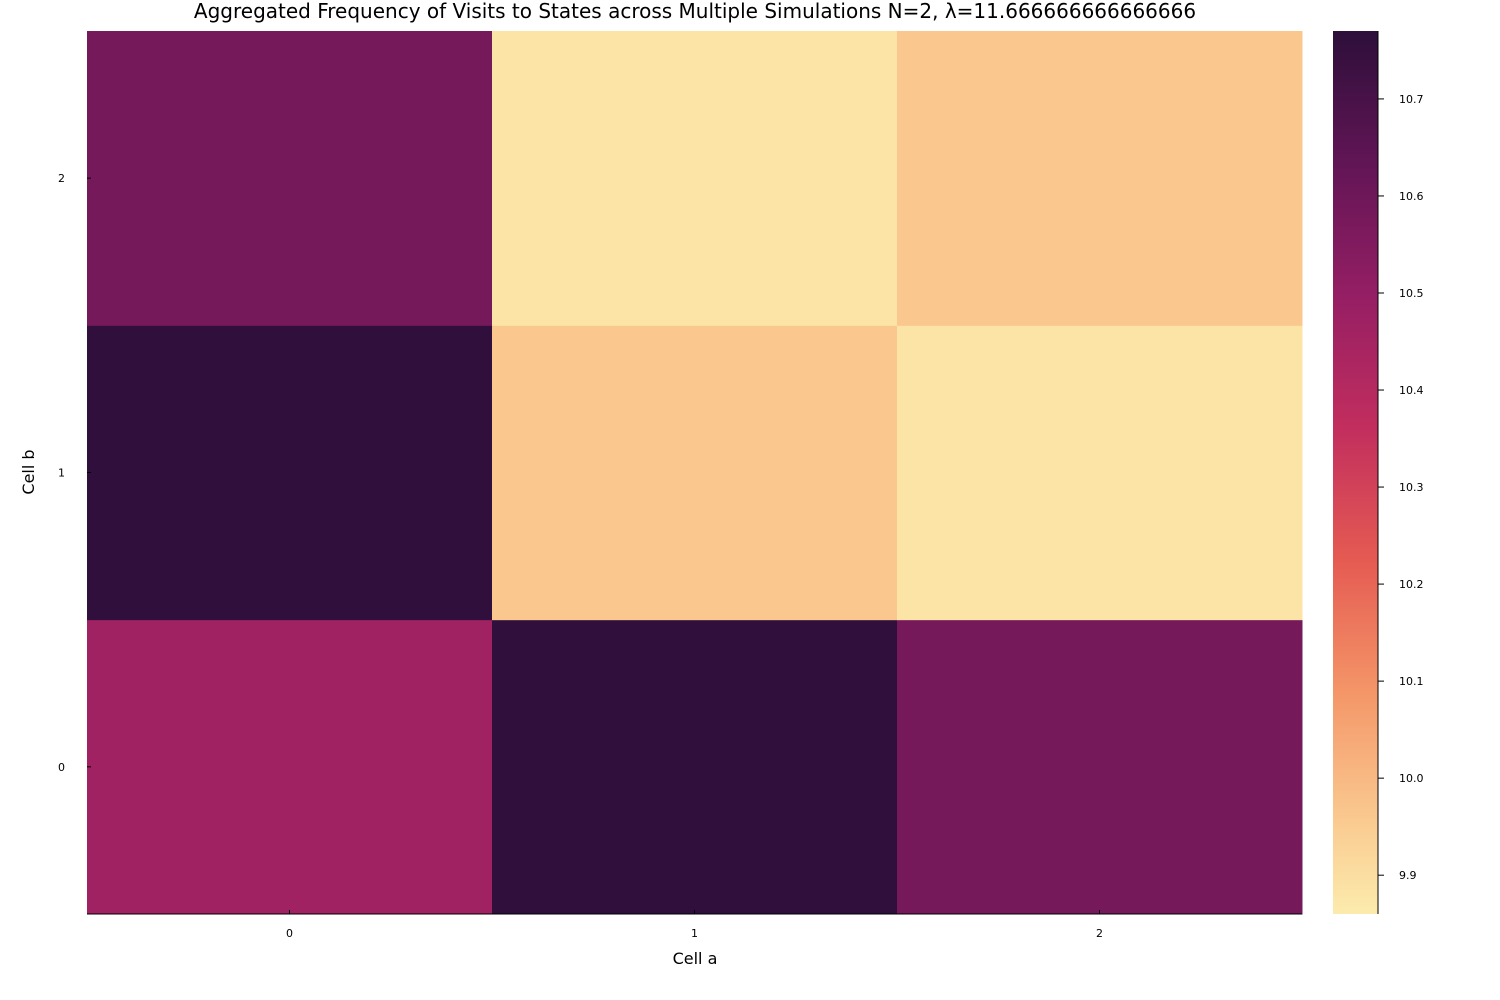 Image resolution: width=1500 pixels, height=1000 pixels. Describe the element at coordinates (1411, 681) in the screenshot. I see `colorbar-tick-label: 10.1` at that location.